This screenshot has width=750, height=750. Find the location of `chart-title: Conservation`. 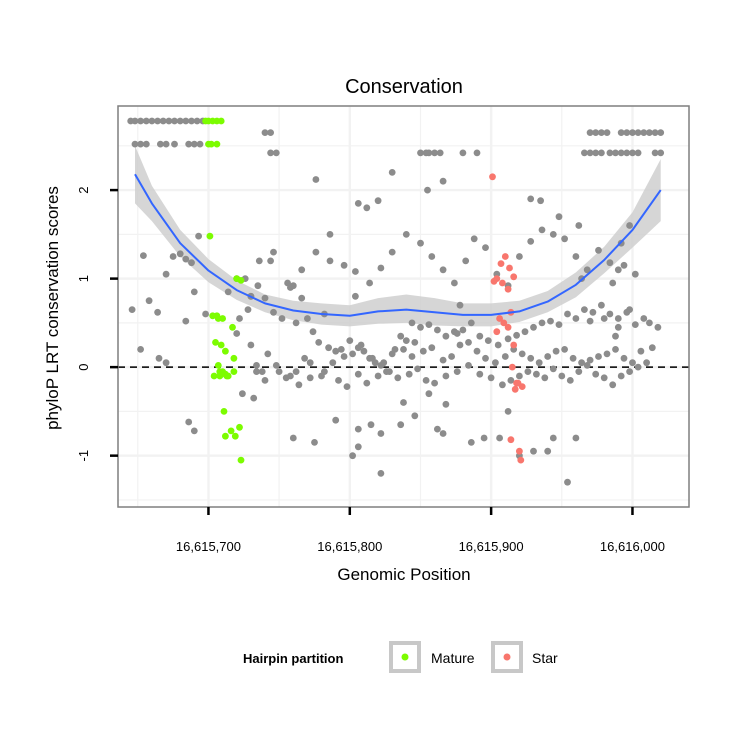

chart-title: Conservation is located at coordinates (404, 87).